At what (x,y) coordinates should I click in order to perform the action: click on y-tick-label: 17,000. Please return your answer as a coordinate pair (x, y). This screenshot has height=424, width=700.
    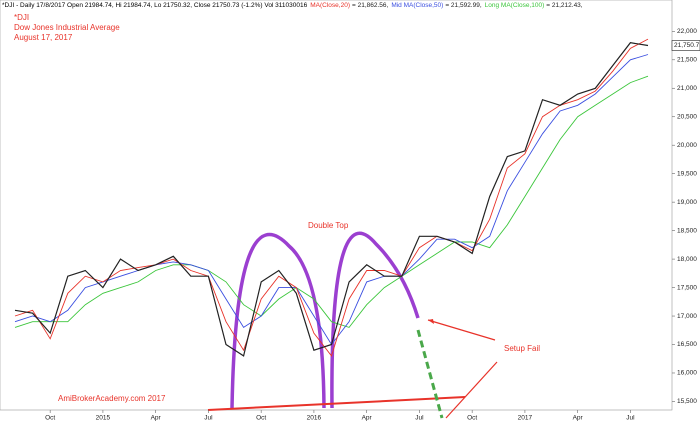
    Looking at the image, I should click on (687, 316).